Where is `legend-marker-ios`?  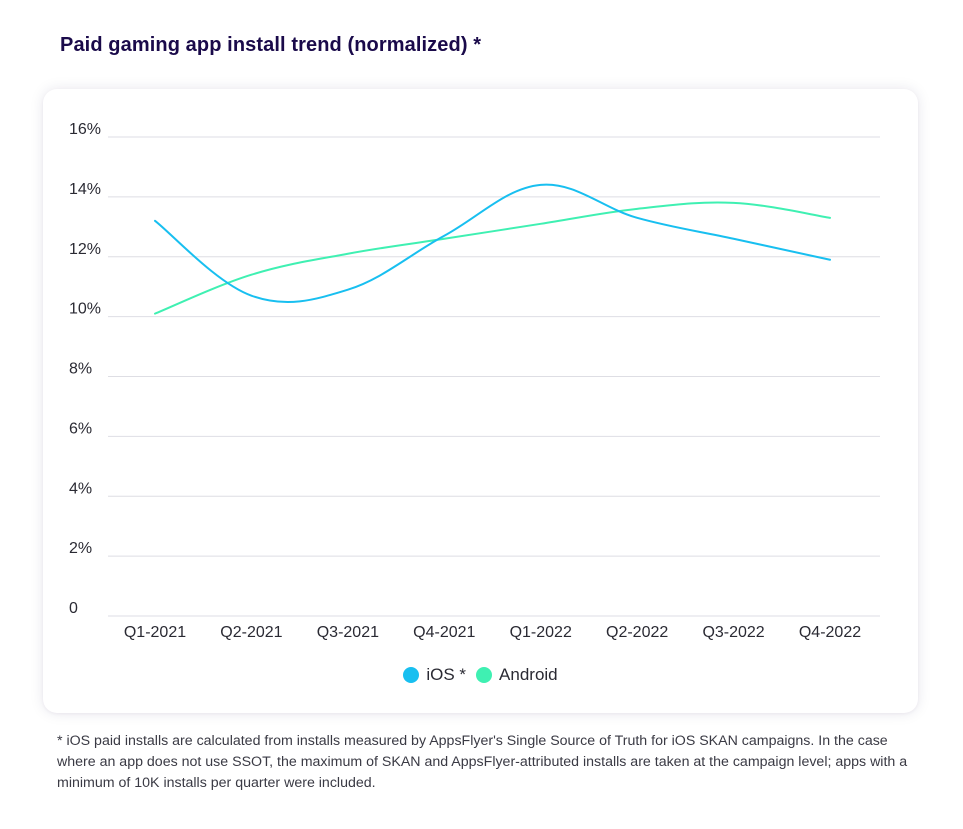
legend-marker-ios is located at coordinates (411, 675).